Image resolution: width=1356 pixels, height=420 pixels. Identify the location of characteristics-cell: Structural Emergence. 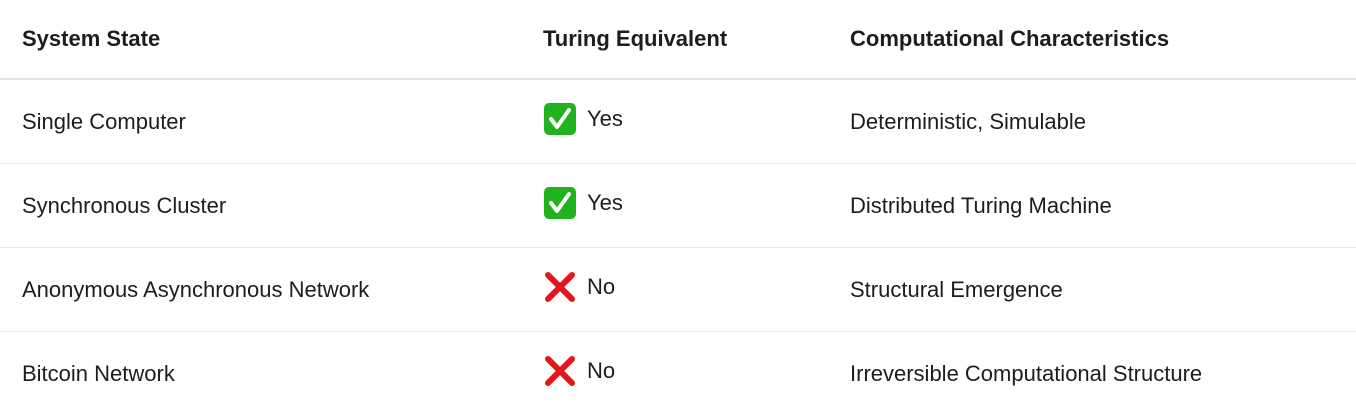
(1092, 289).